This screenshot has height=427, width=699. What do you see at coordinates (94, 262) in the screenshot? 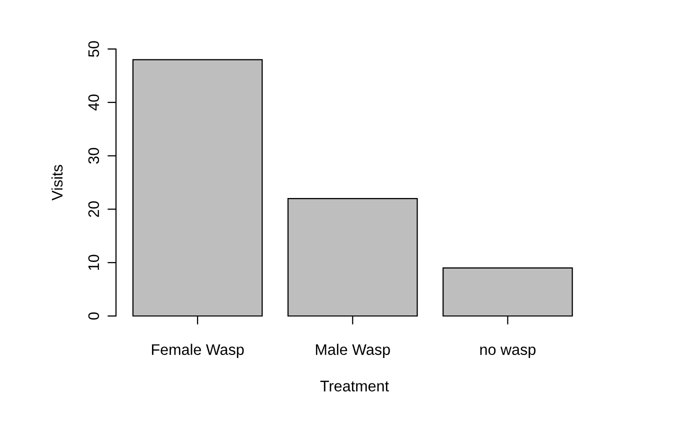
I see `y-tick-label: 10` at bounding box center [94, 262].